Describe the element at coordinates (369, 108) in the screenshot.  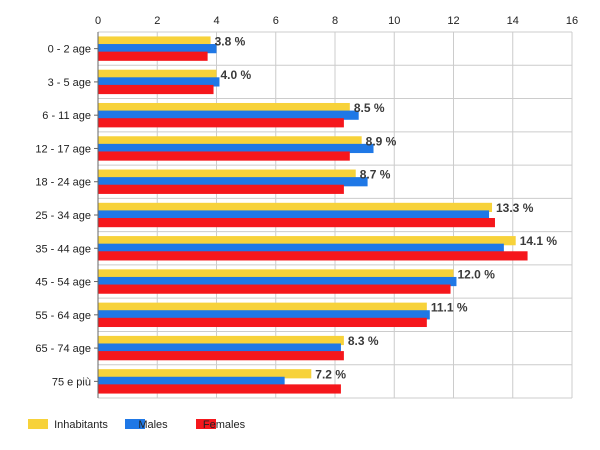
I see `data-label-2: 8.5 %` at that location.